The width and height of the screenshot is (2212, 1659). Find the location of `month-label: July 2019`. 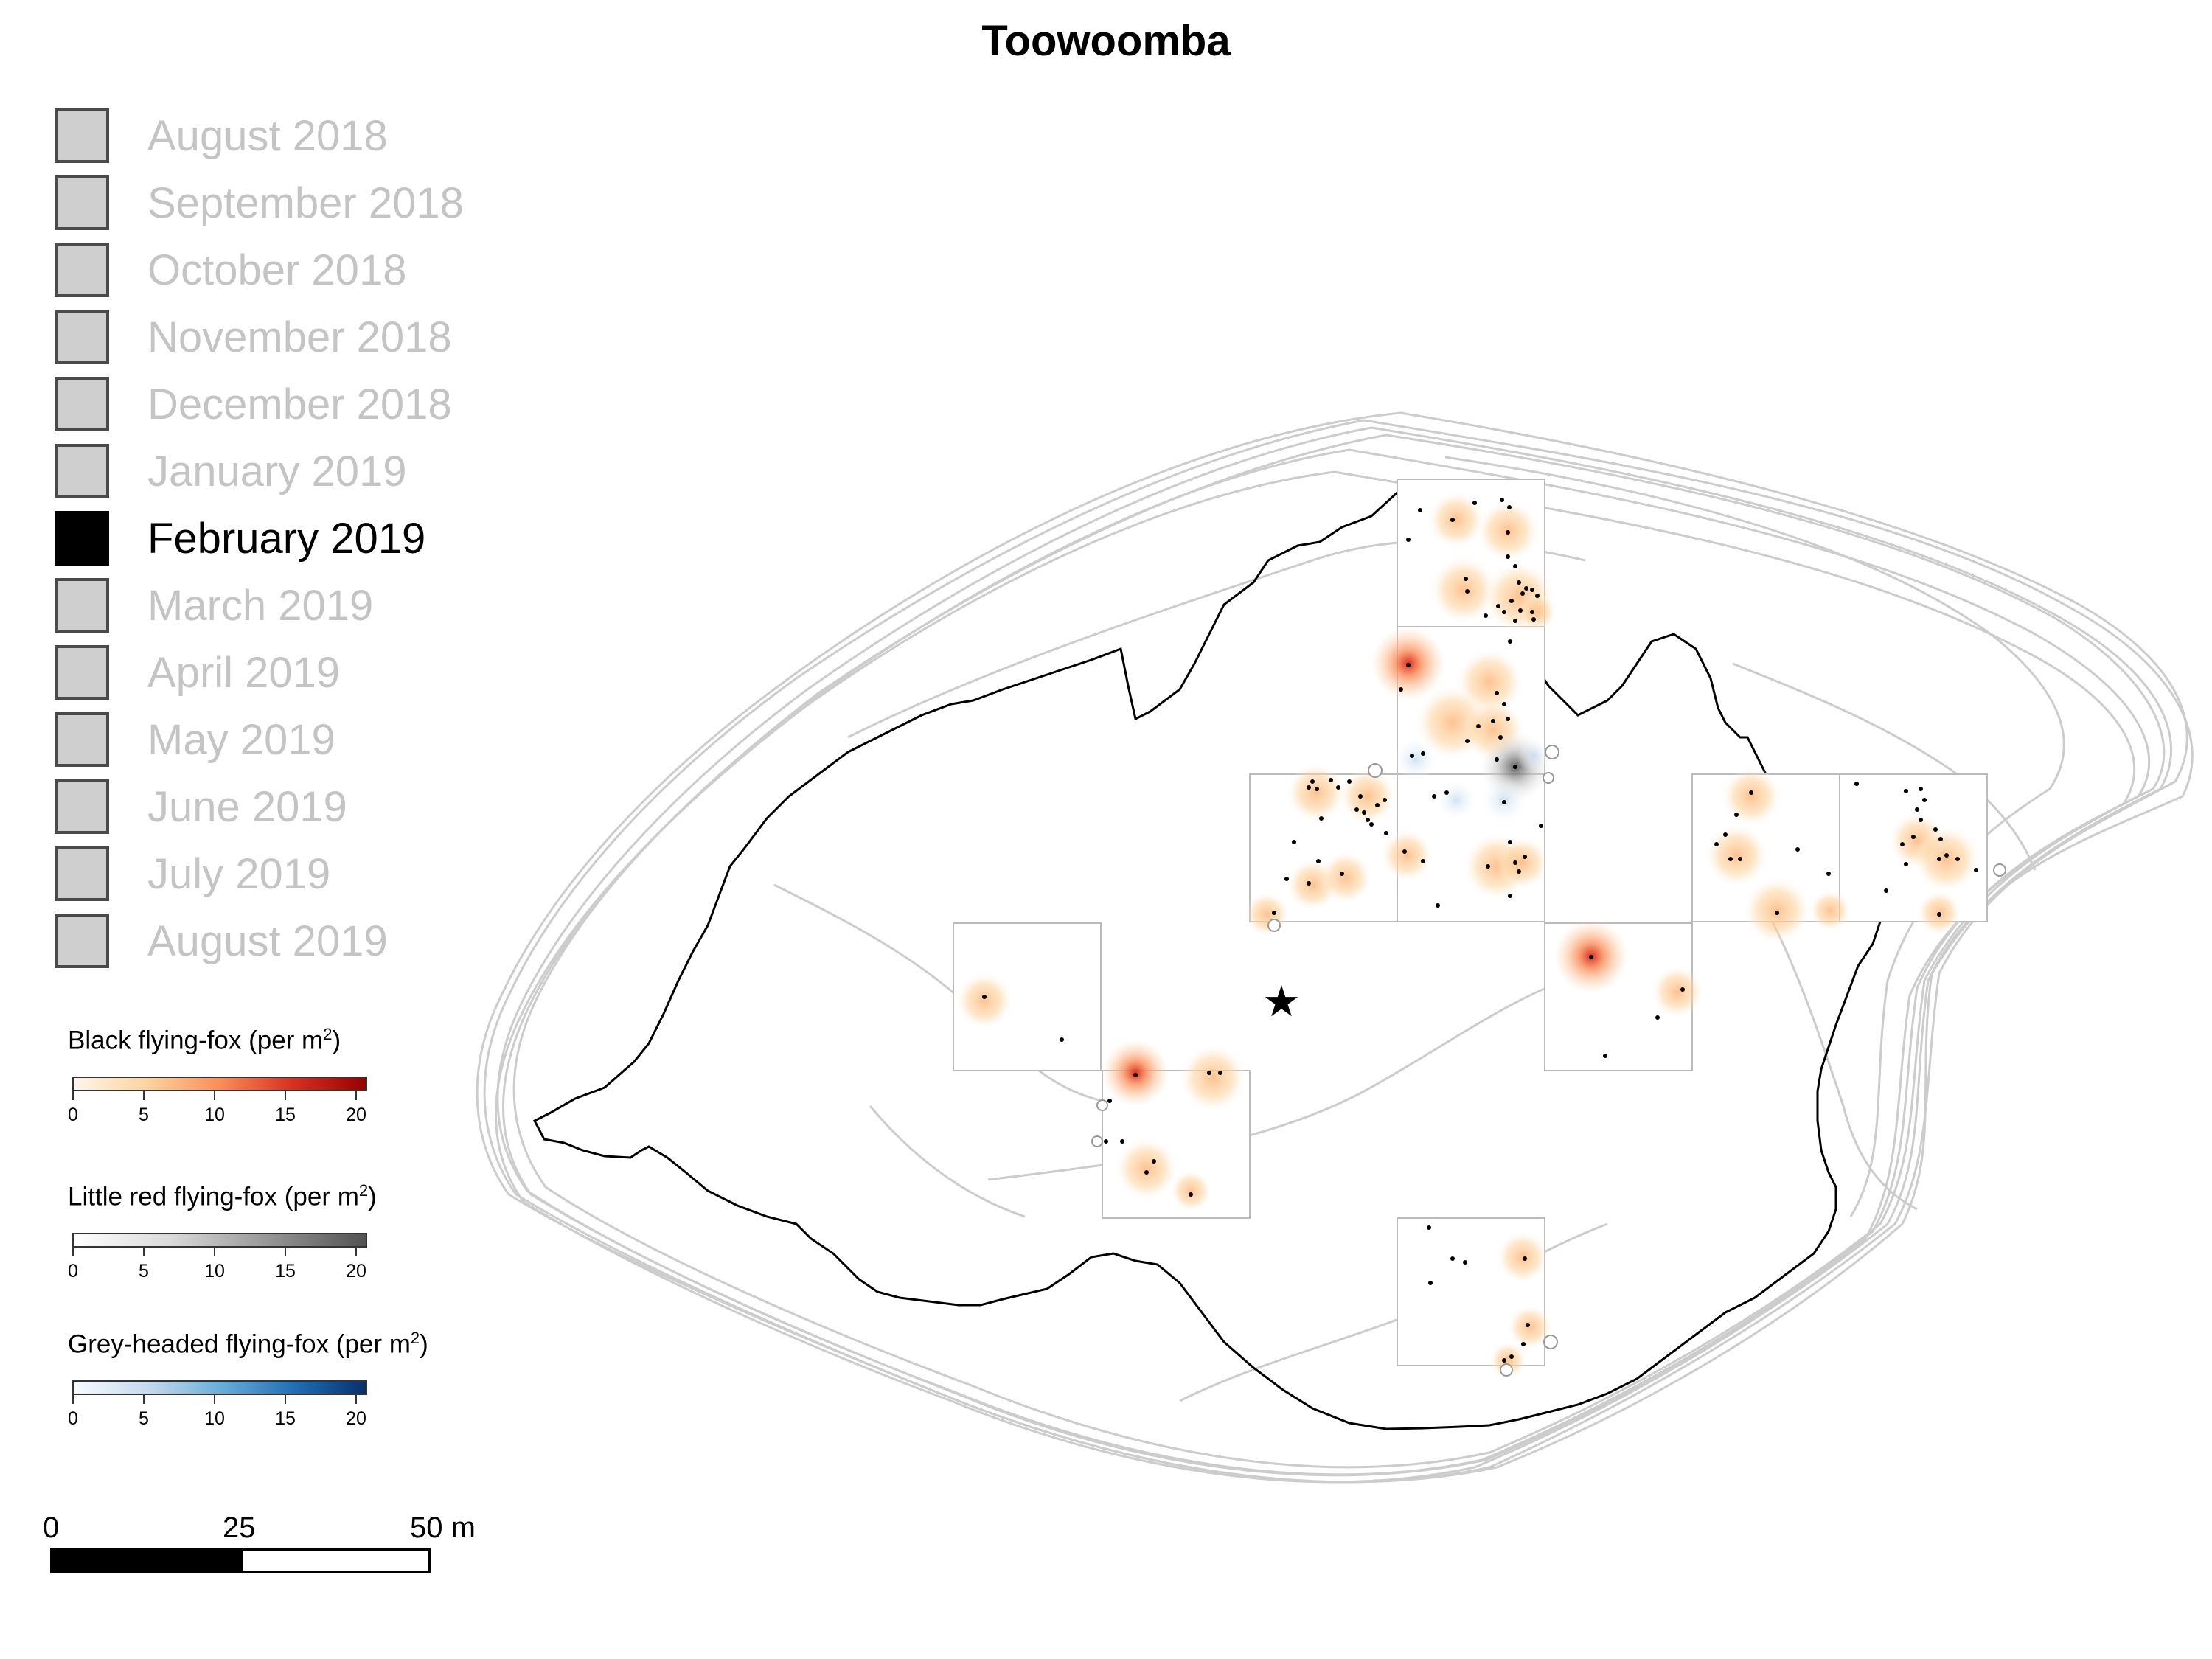

month-label: July 2019 is located at coordinates (239, 874).